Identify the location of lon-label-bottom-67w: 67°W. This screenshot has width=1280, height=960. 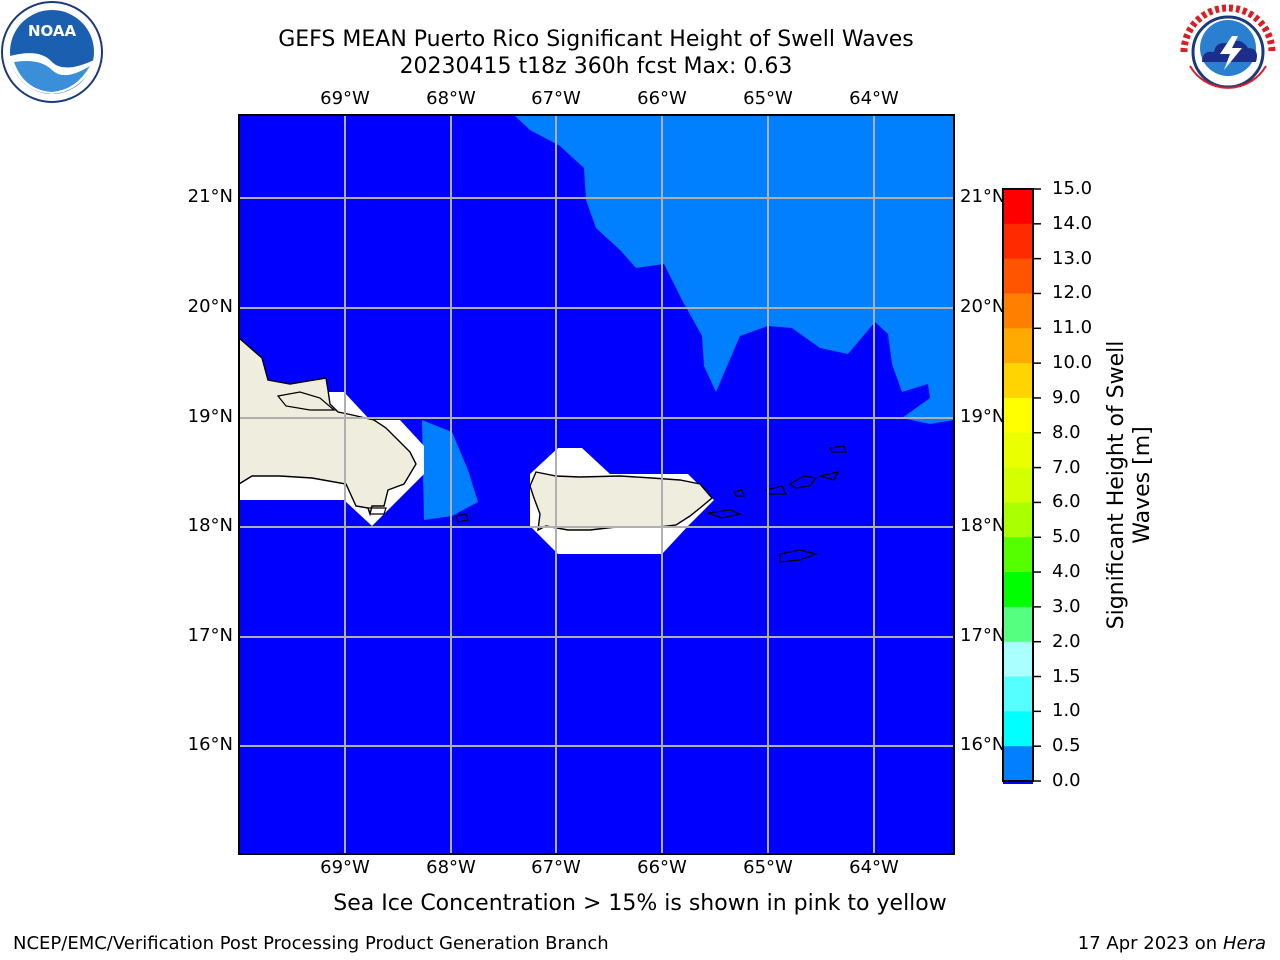
(556, 867).